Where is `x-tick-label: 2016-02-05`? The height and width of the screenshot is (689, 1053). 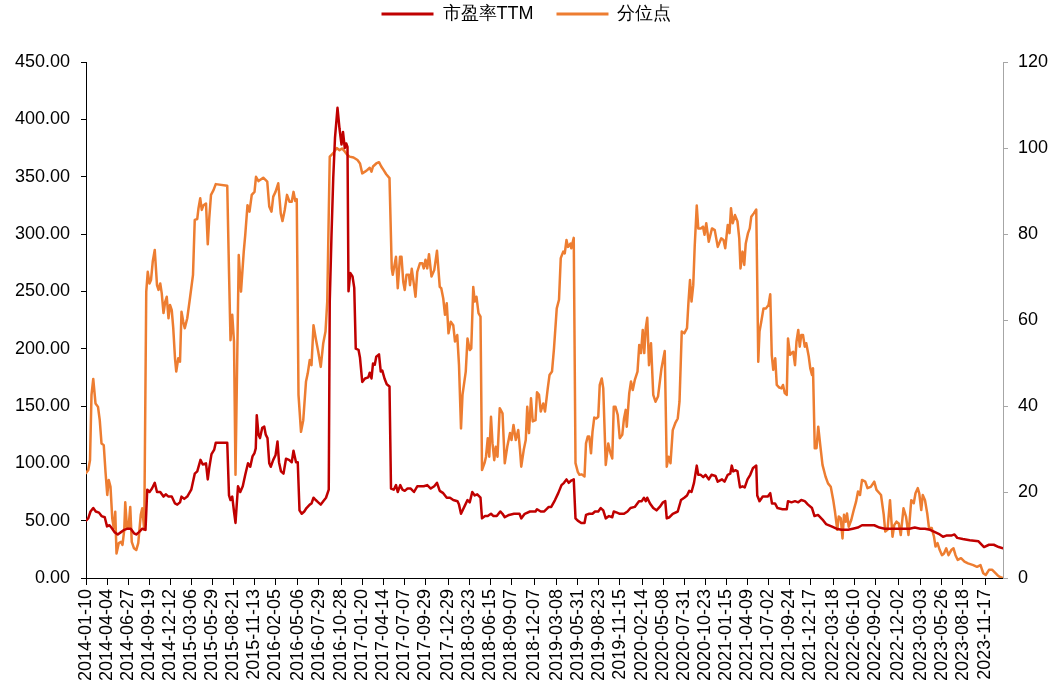 x-tick-label: 2016-02-05 is located at coordinates (273, 635).